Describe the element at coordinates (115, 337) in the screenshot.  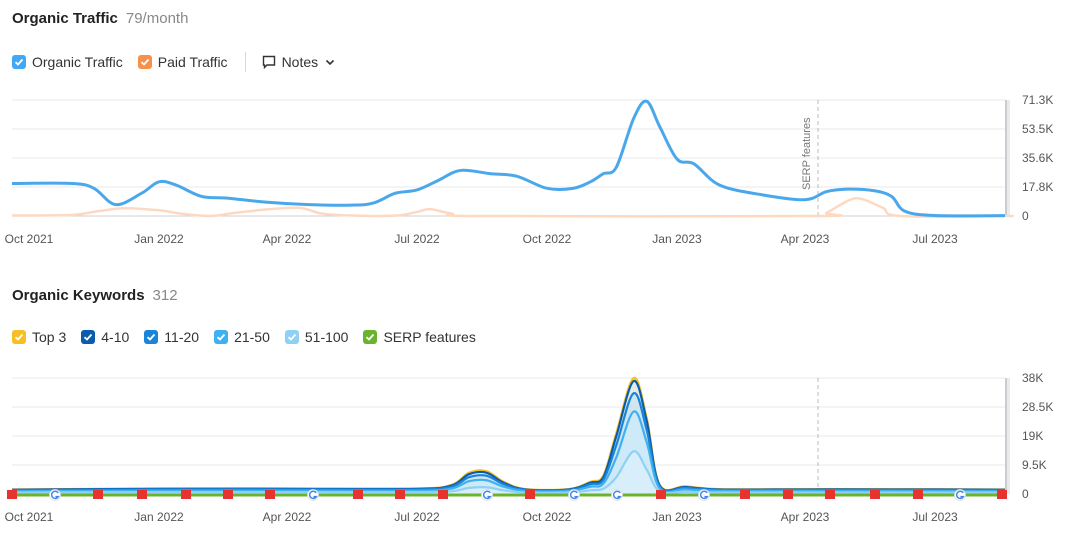
I see `legend-label: 4-10` at that location.